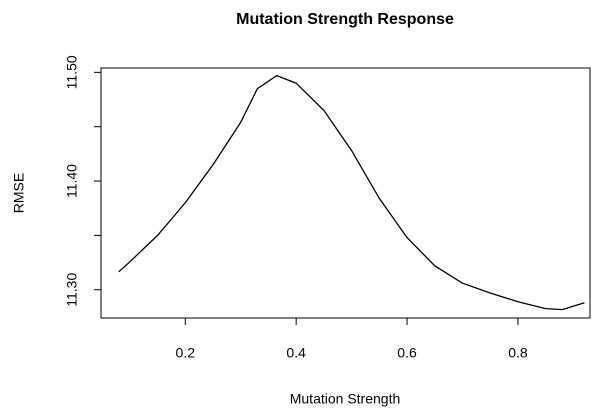 The height and width of the screenshot is (413, 592). I want to click on x-tick-label: 0.8, so click(518, 353).